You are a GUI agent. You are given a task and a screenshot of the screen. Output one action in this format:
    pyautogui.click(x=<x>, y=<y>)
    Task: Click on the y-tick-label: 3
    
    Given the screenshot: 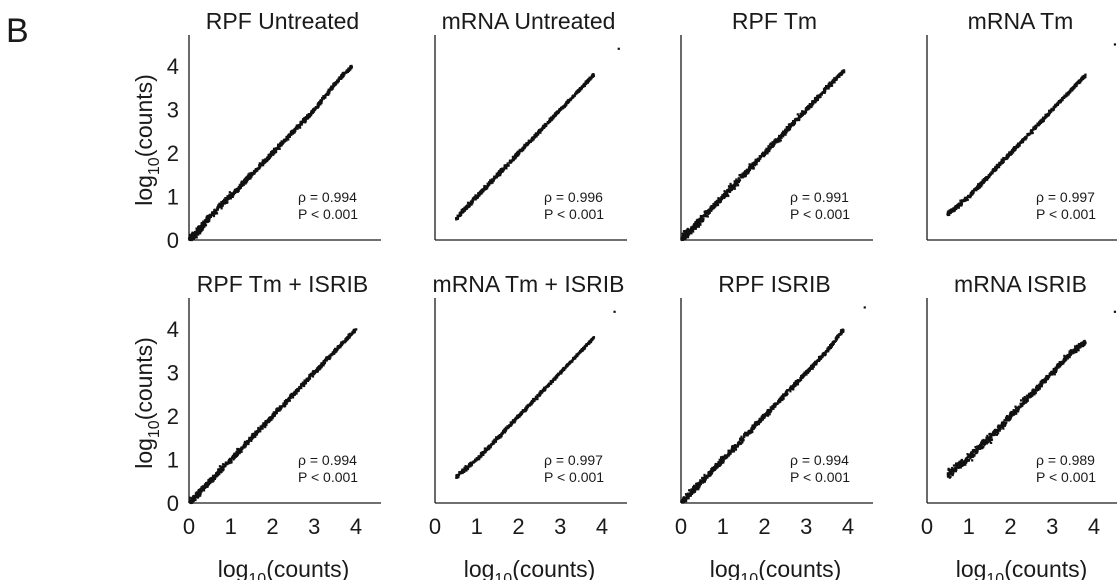 What is the action you would take?
    pyautogui.click(x=173, y=373)
    